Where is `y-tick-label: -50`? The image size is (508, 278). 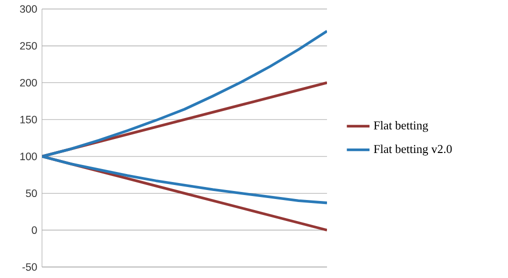
y-tick-label: -50 is located at coordinates (29, 267).